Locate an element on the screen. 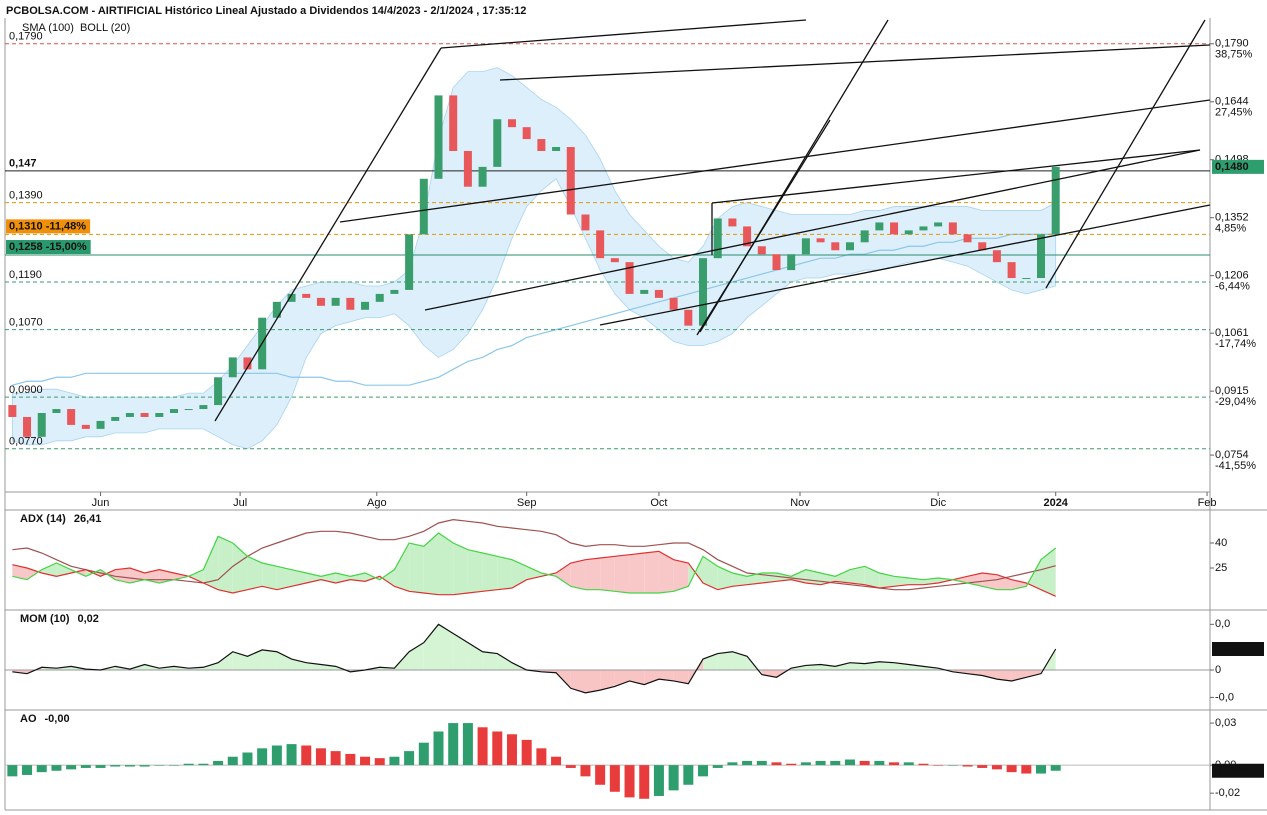 The image size is (1267, 815). level-label: 0,1390 is located at coordinates (26, 196).